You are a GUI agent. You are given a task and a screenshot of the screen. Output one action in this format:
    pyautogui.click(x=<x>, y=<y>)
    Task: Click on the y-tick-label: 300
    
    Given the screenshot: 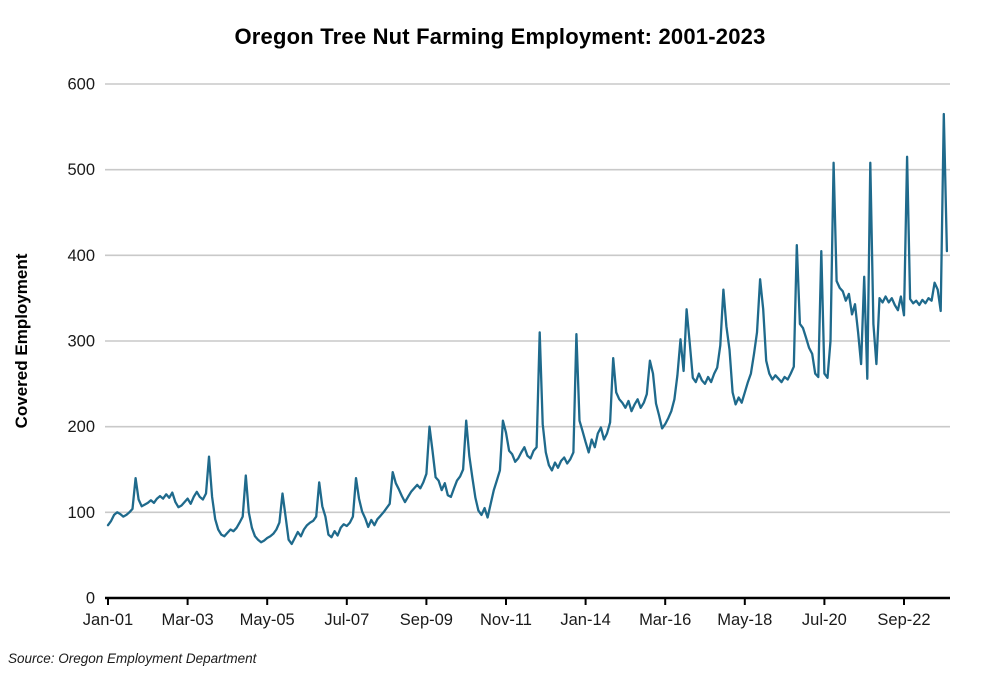 What is the action you would take?
    pyautogui.click(x=81, y=342)
    